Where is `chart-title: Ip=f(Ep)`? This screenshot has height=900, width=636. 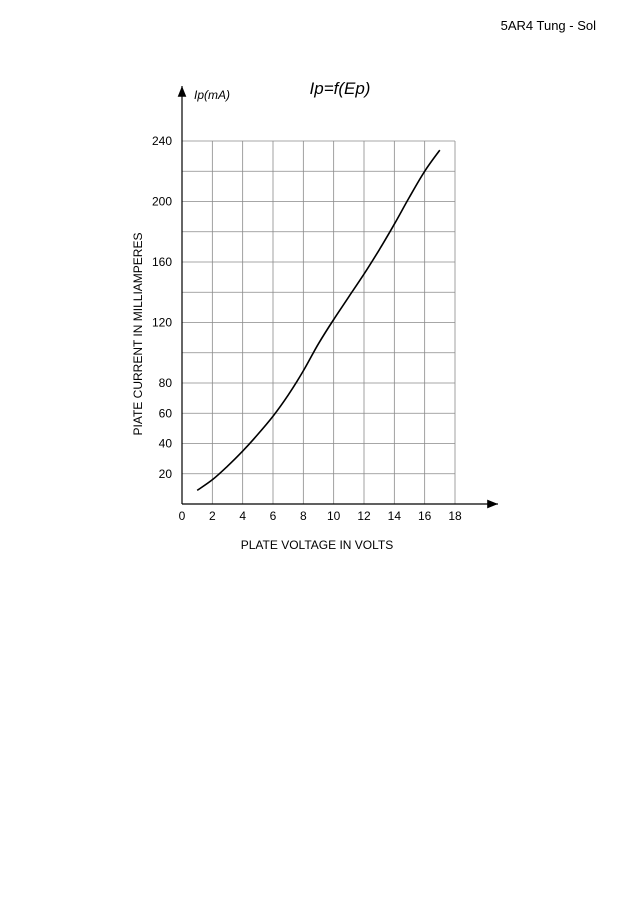
chart-title: Ip=f(Ep) is located at coordinates (340, 88).